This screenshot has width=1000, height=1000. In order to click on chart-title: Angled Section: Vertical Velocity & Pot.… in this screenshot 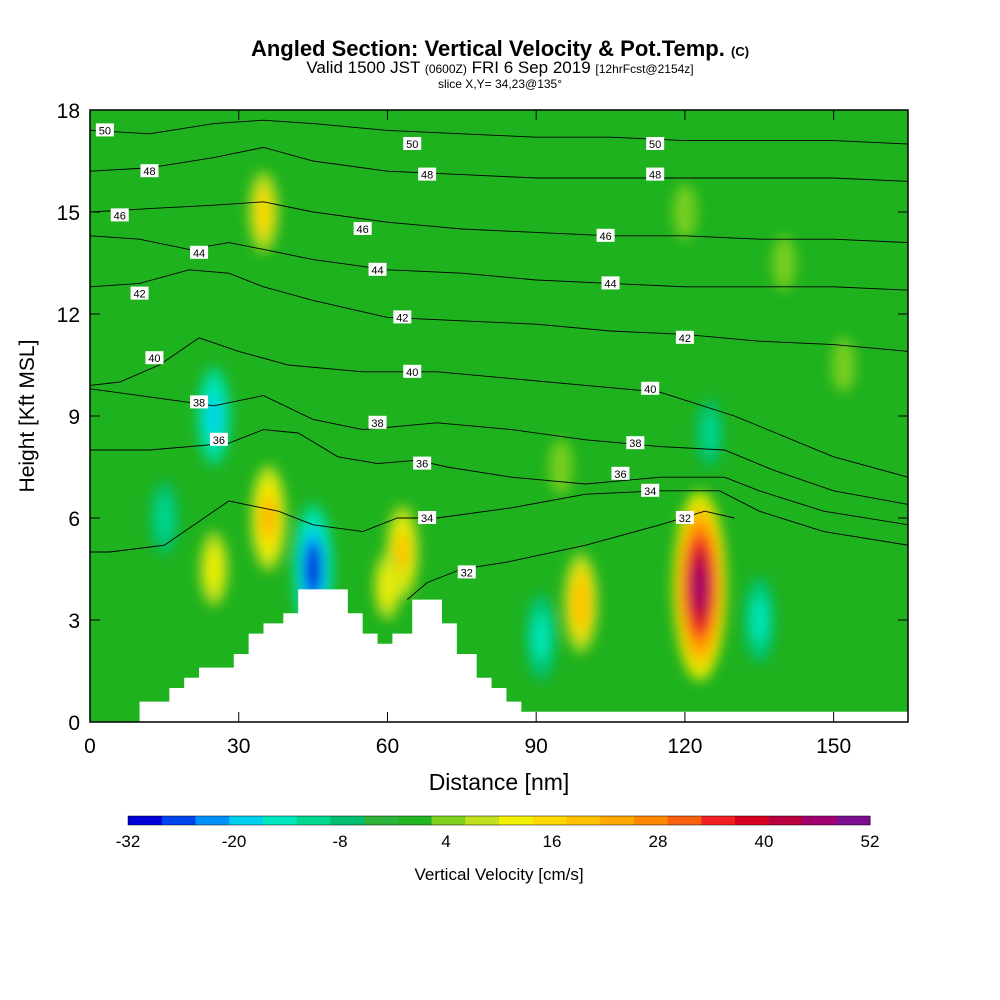, I will do `click(500, 48)`.